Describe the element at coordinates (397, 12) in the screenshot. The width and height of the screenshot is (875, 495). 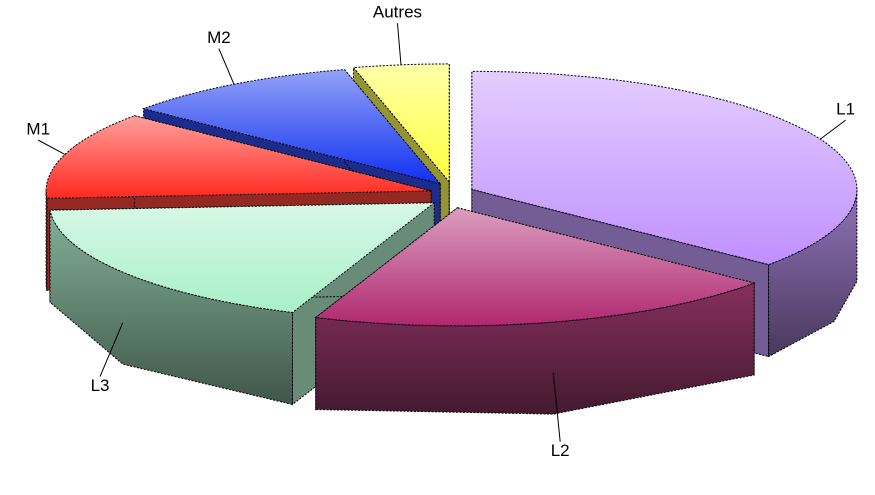
I see `slice-label: Autres` at that location.